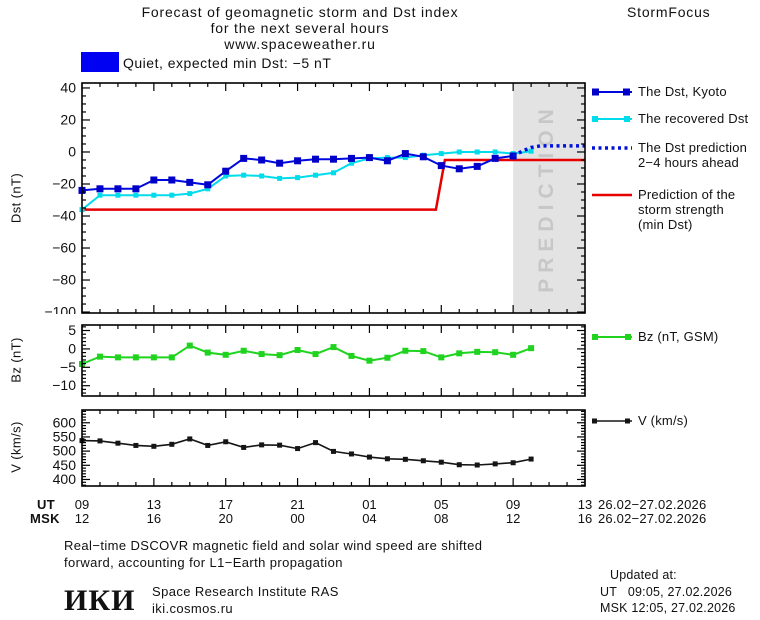 The image size is (760, 620). I want to click on dst-kyoto-marker-icon, so click(612, 92).